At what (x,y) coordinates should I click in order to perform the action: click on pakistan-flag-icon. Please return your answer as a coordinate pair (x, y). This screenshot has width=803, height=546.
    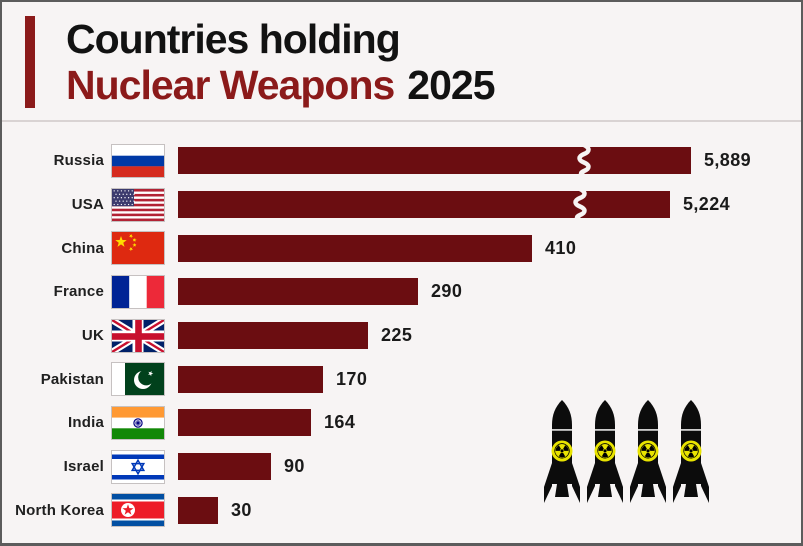
    Looking at the image, I should click on (138, 379).